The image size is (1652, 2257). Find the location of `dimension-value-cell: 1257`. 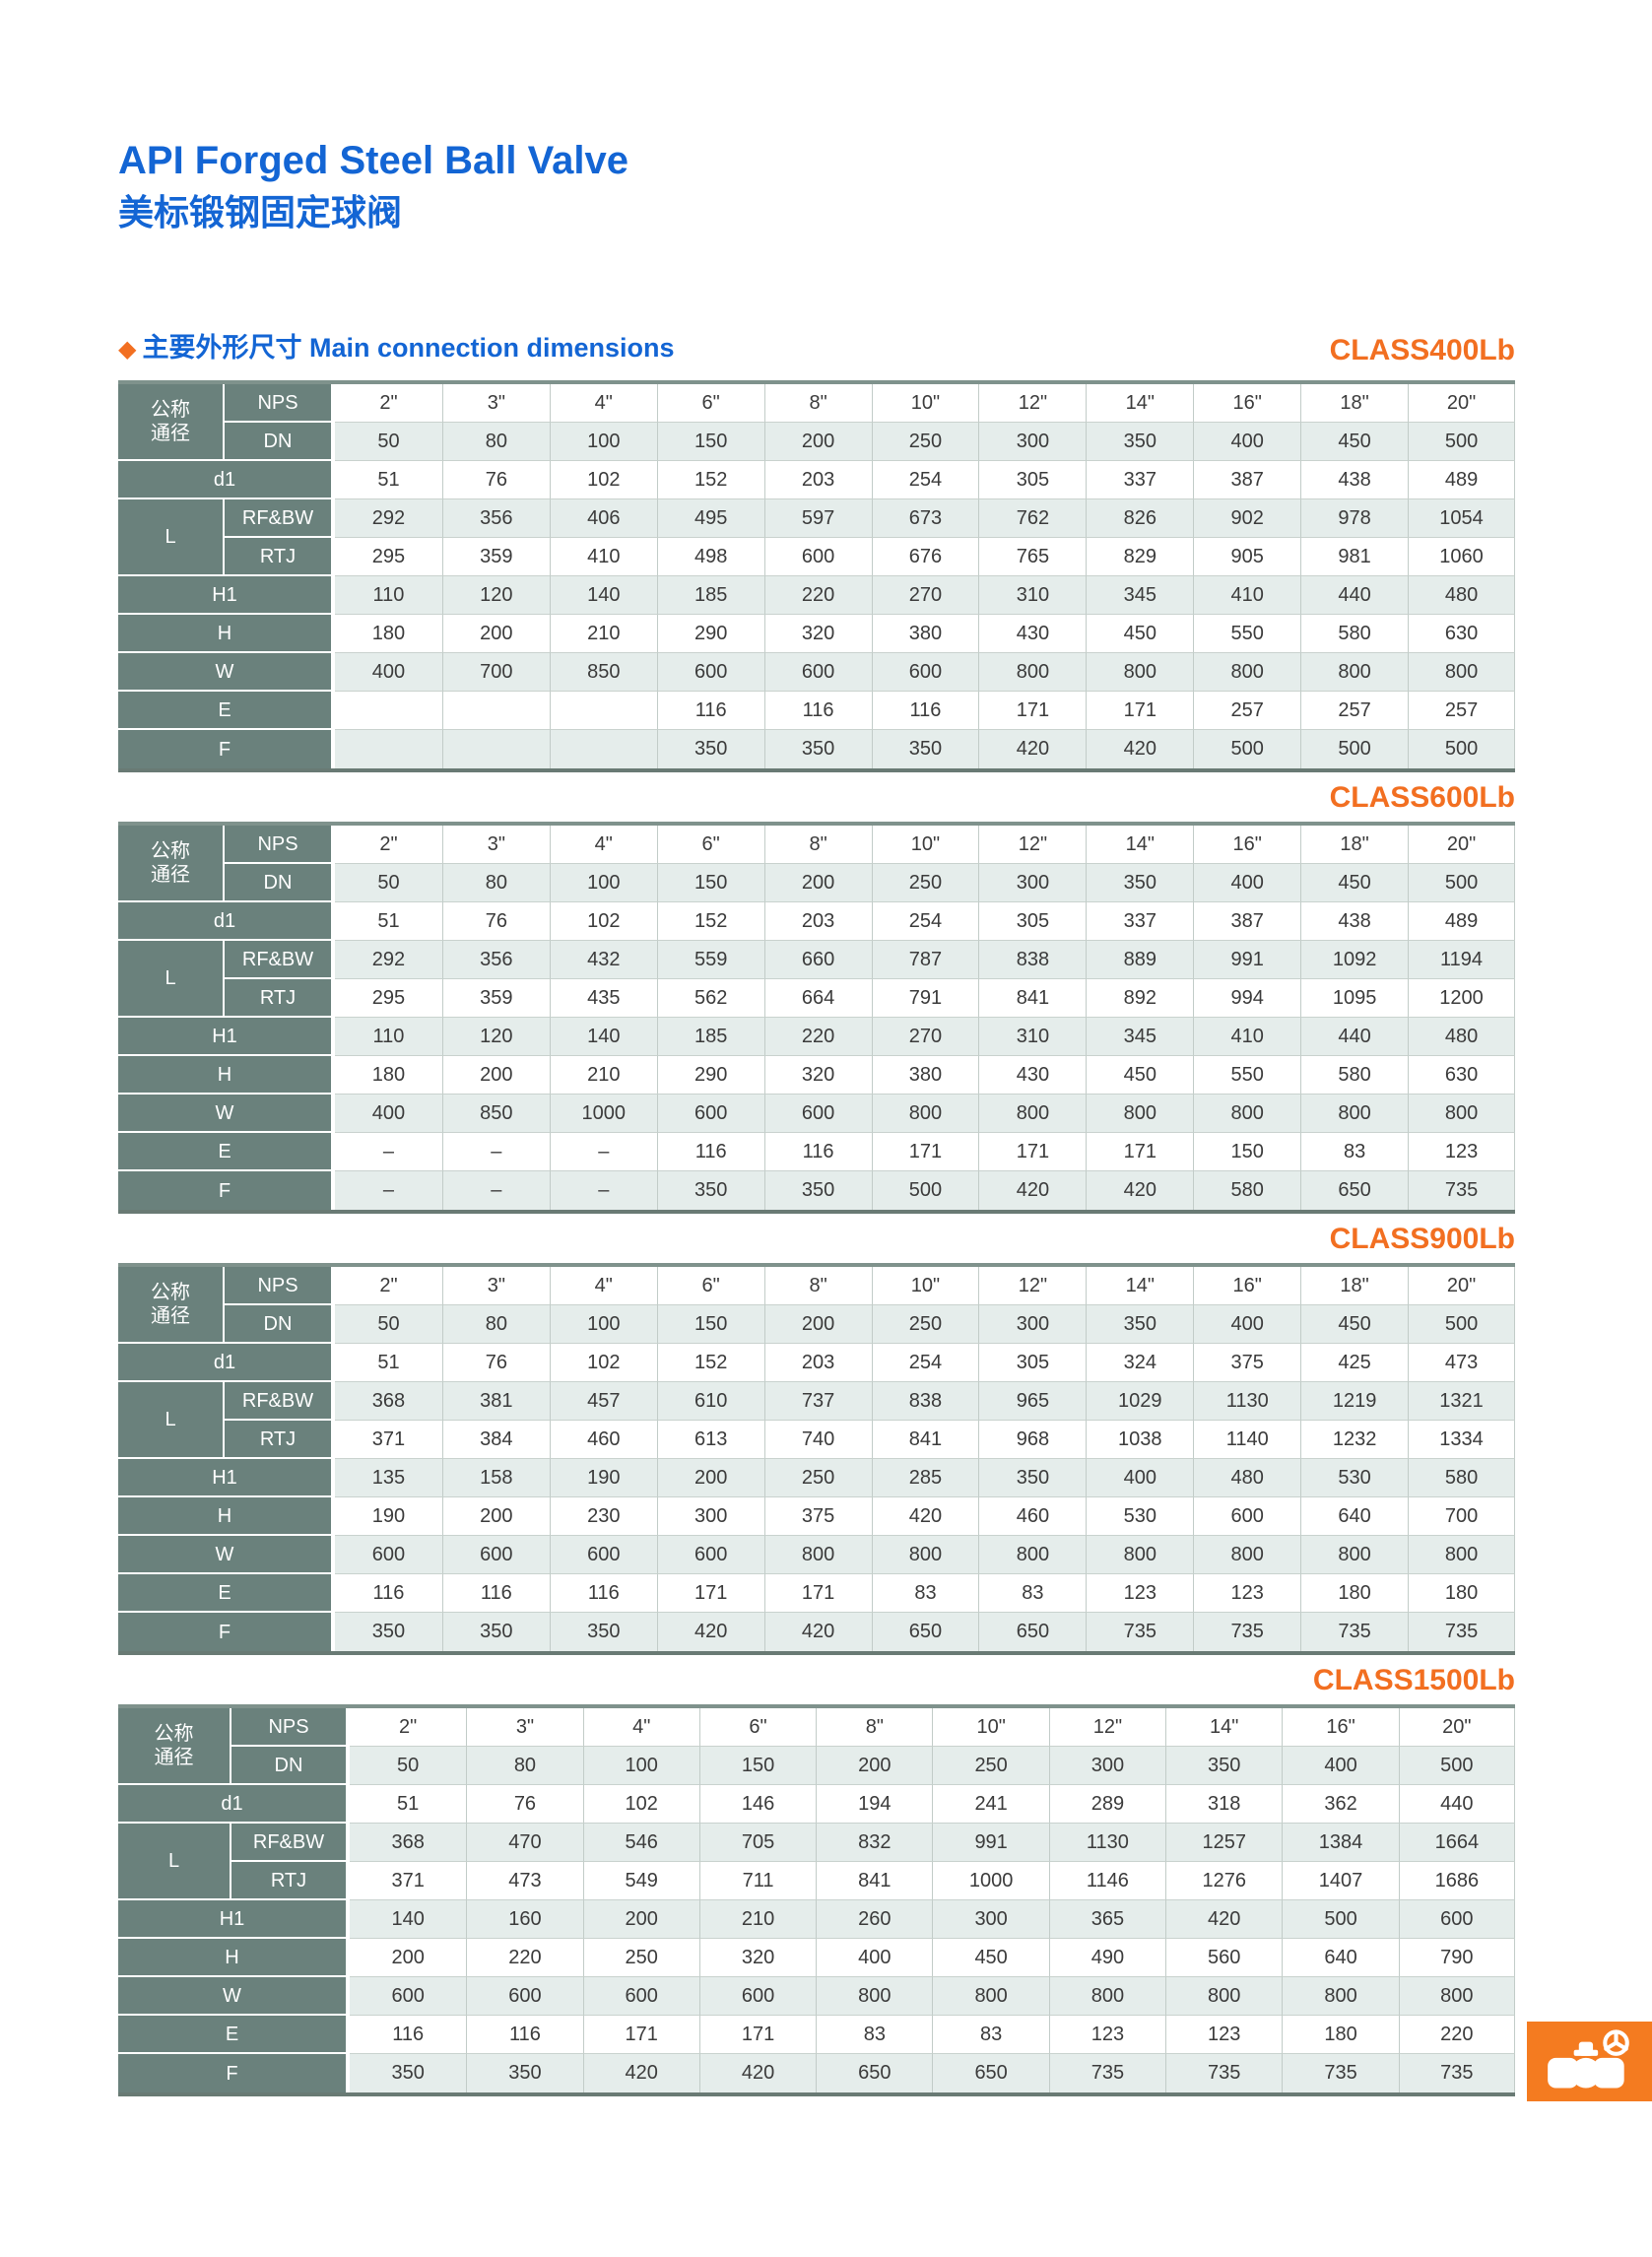

dimension-value-cell: 1257 is located at coordinates (1224, 1843).